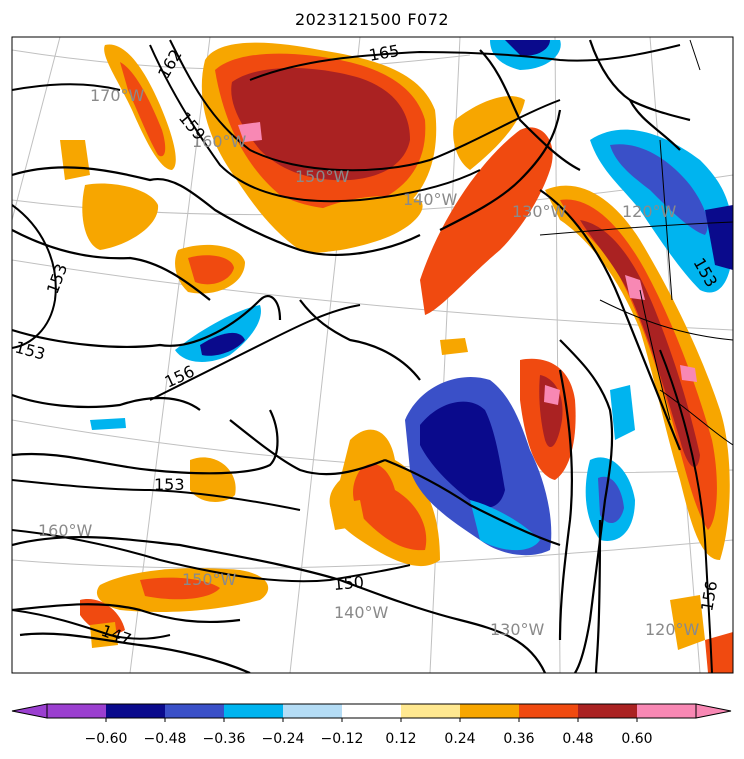 This screenshot has height=759, width=744. Describe the element at coordinates (165, 739) in the screenshot. I see `colorbar-tick-label: −0.48` at that location.